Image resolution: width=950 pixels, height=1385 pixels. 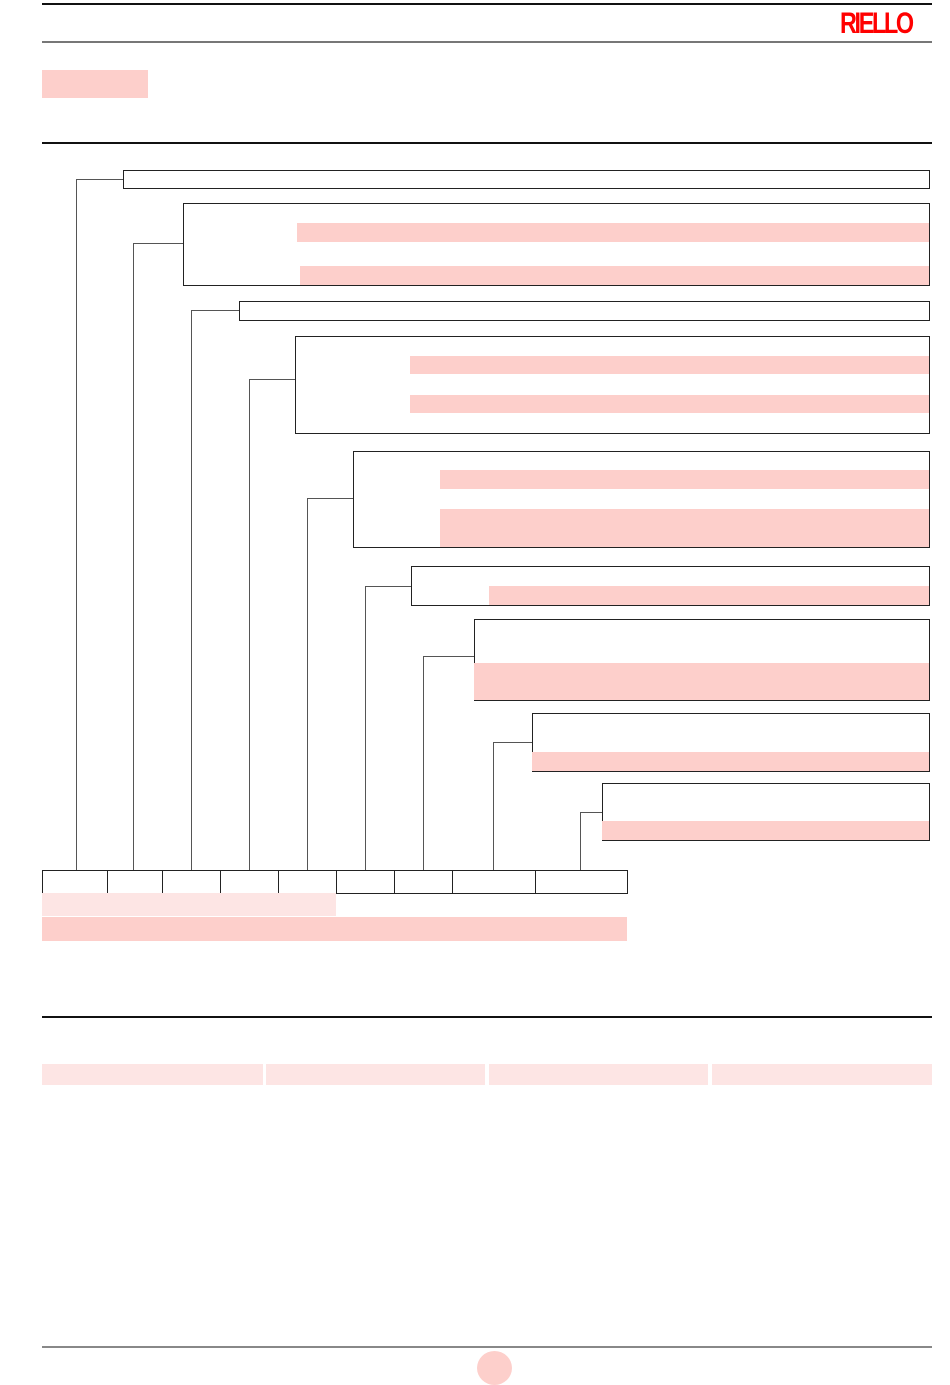 I want to click on section-title-highlight, so click(x=95, y=84).